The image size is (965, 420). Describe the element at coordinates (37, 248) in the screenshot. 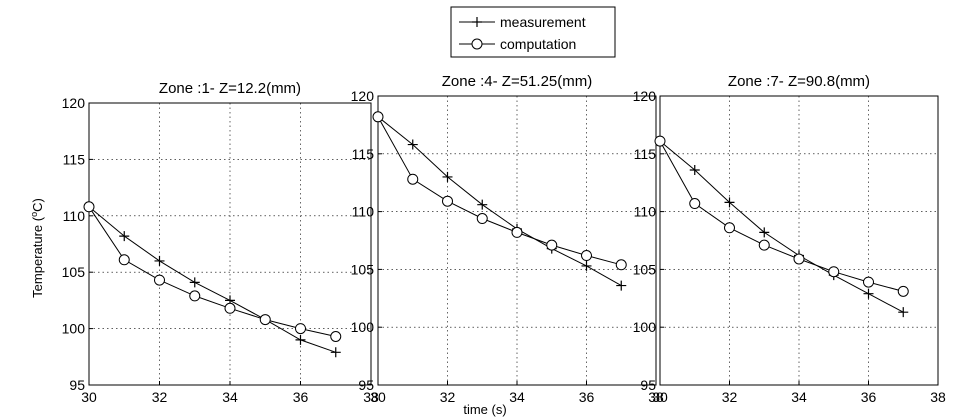

I see `y-axis-label: Temperature (oC)` at that location.